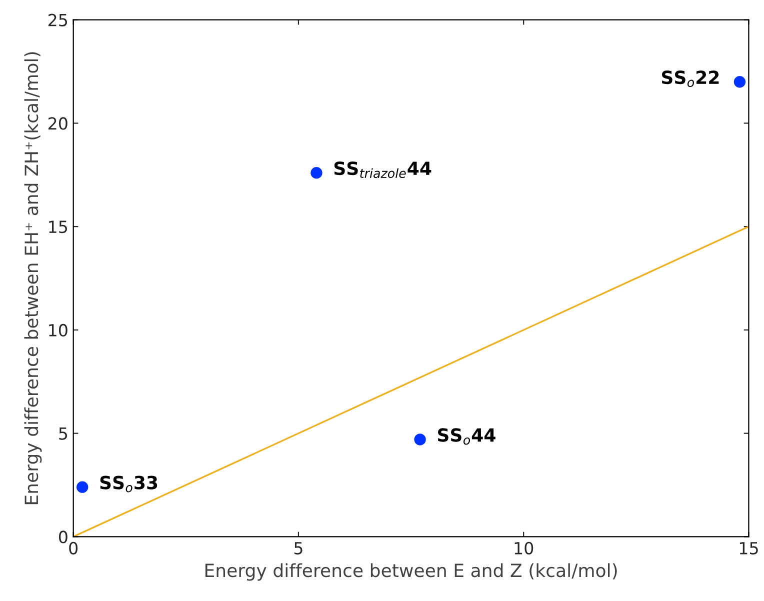 The image size is (764, 601). I want to click on y-axis-title: Energy difference between EH⁺ and ZH⁺(kcal/mol), so click(33, 278).